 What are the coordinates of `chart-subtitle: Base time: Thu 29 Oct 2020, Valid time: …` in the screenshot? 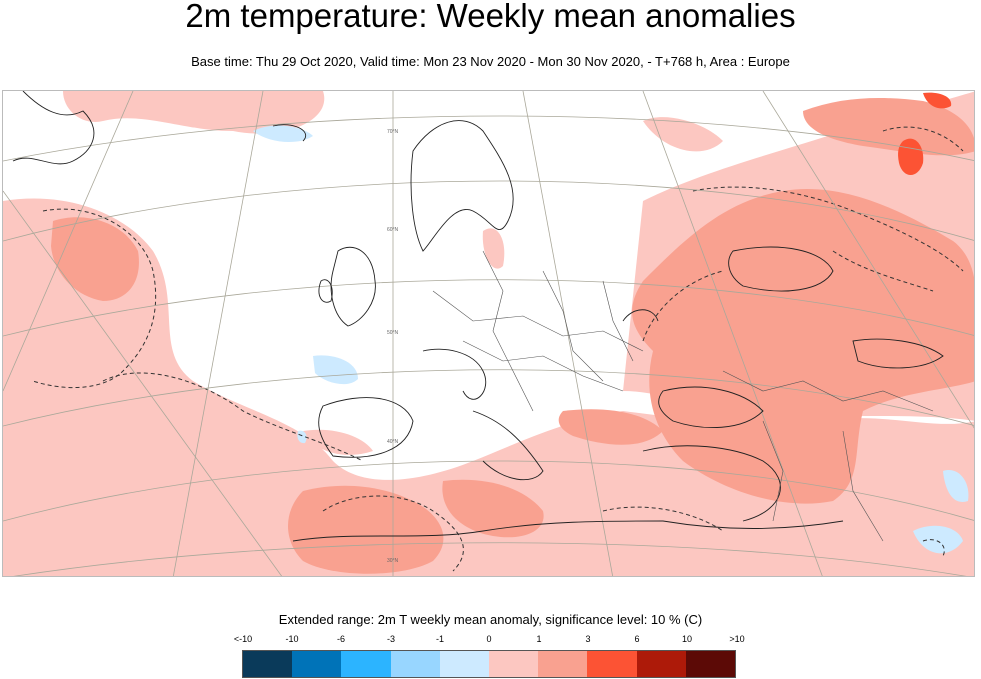 It's located at (490, 61).